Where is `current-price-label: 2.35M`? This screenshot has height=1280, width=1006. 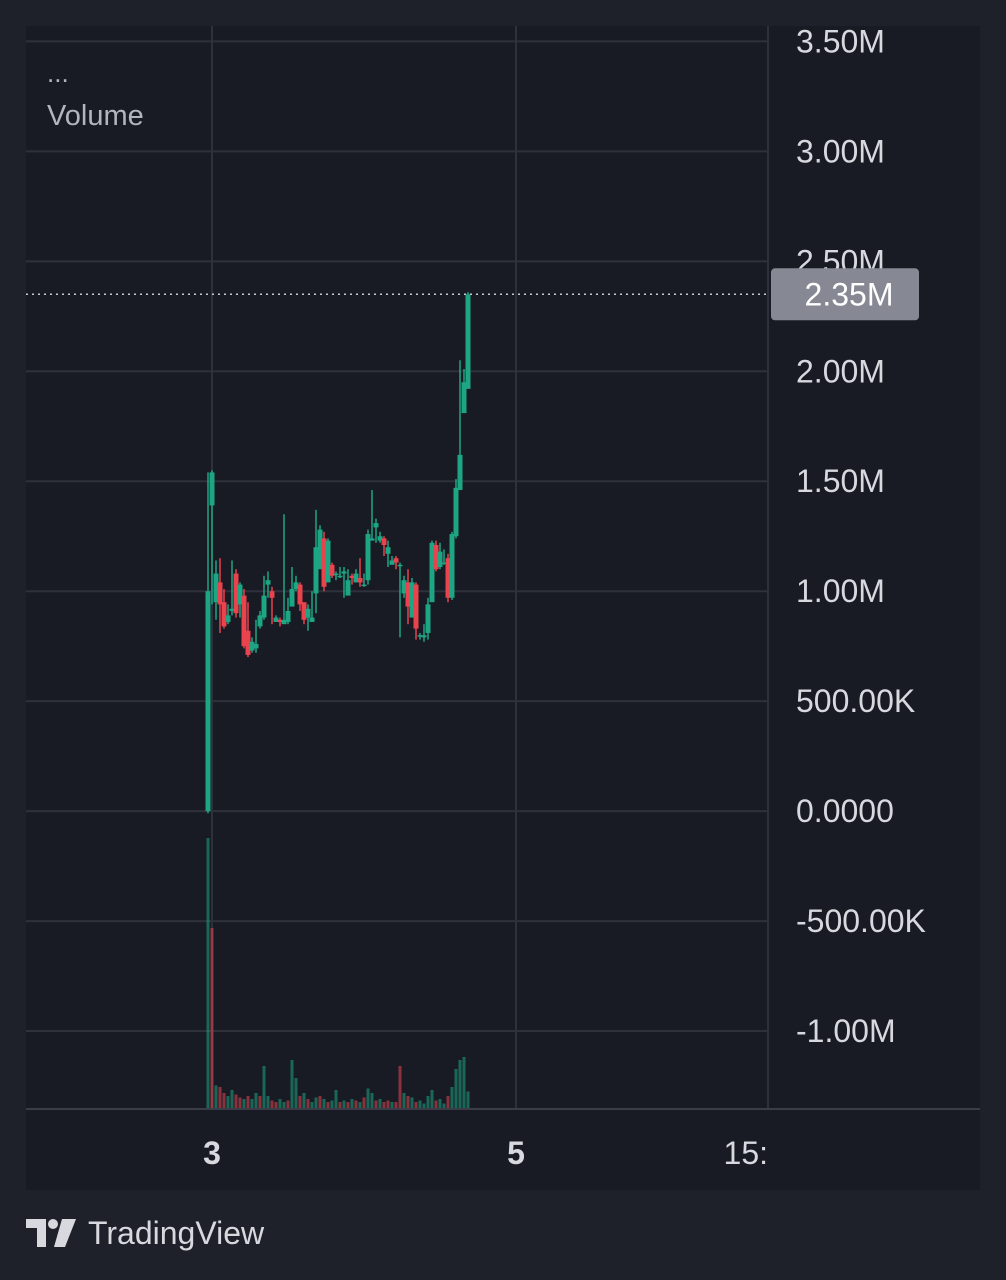 current-price-label: 2.35M is located at coordinates (845, 294).